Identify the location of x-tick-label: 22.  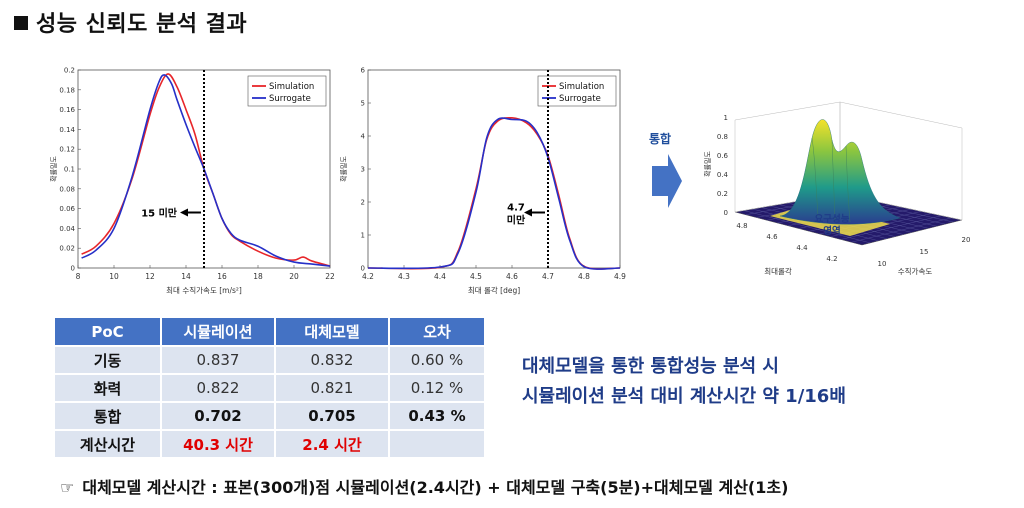
(330, 276).